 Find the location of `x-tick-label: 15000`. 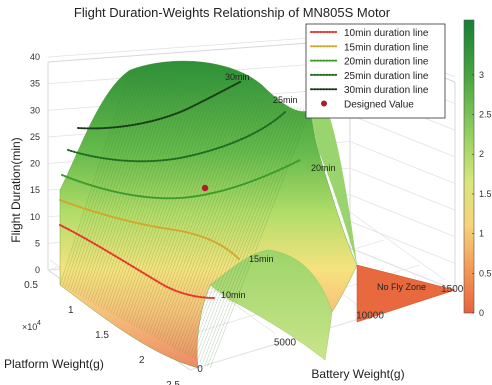

x-tick-label: 15000 is located at coordinates (455, 289).